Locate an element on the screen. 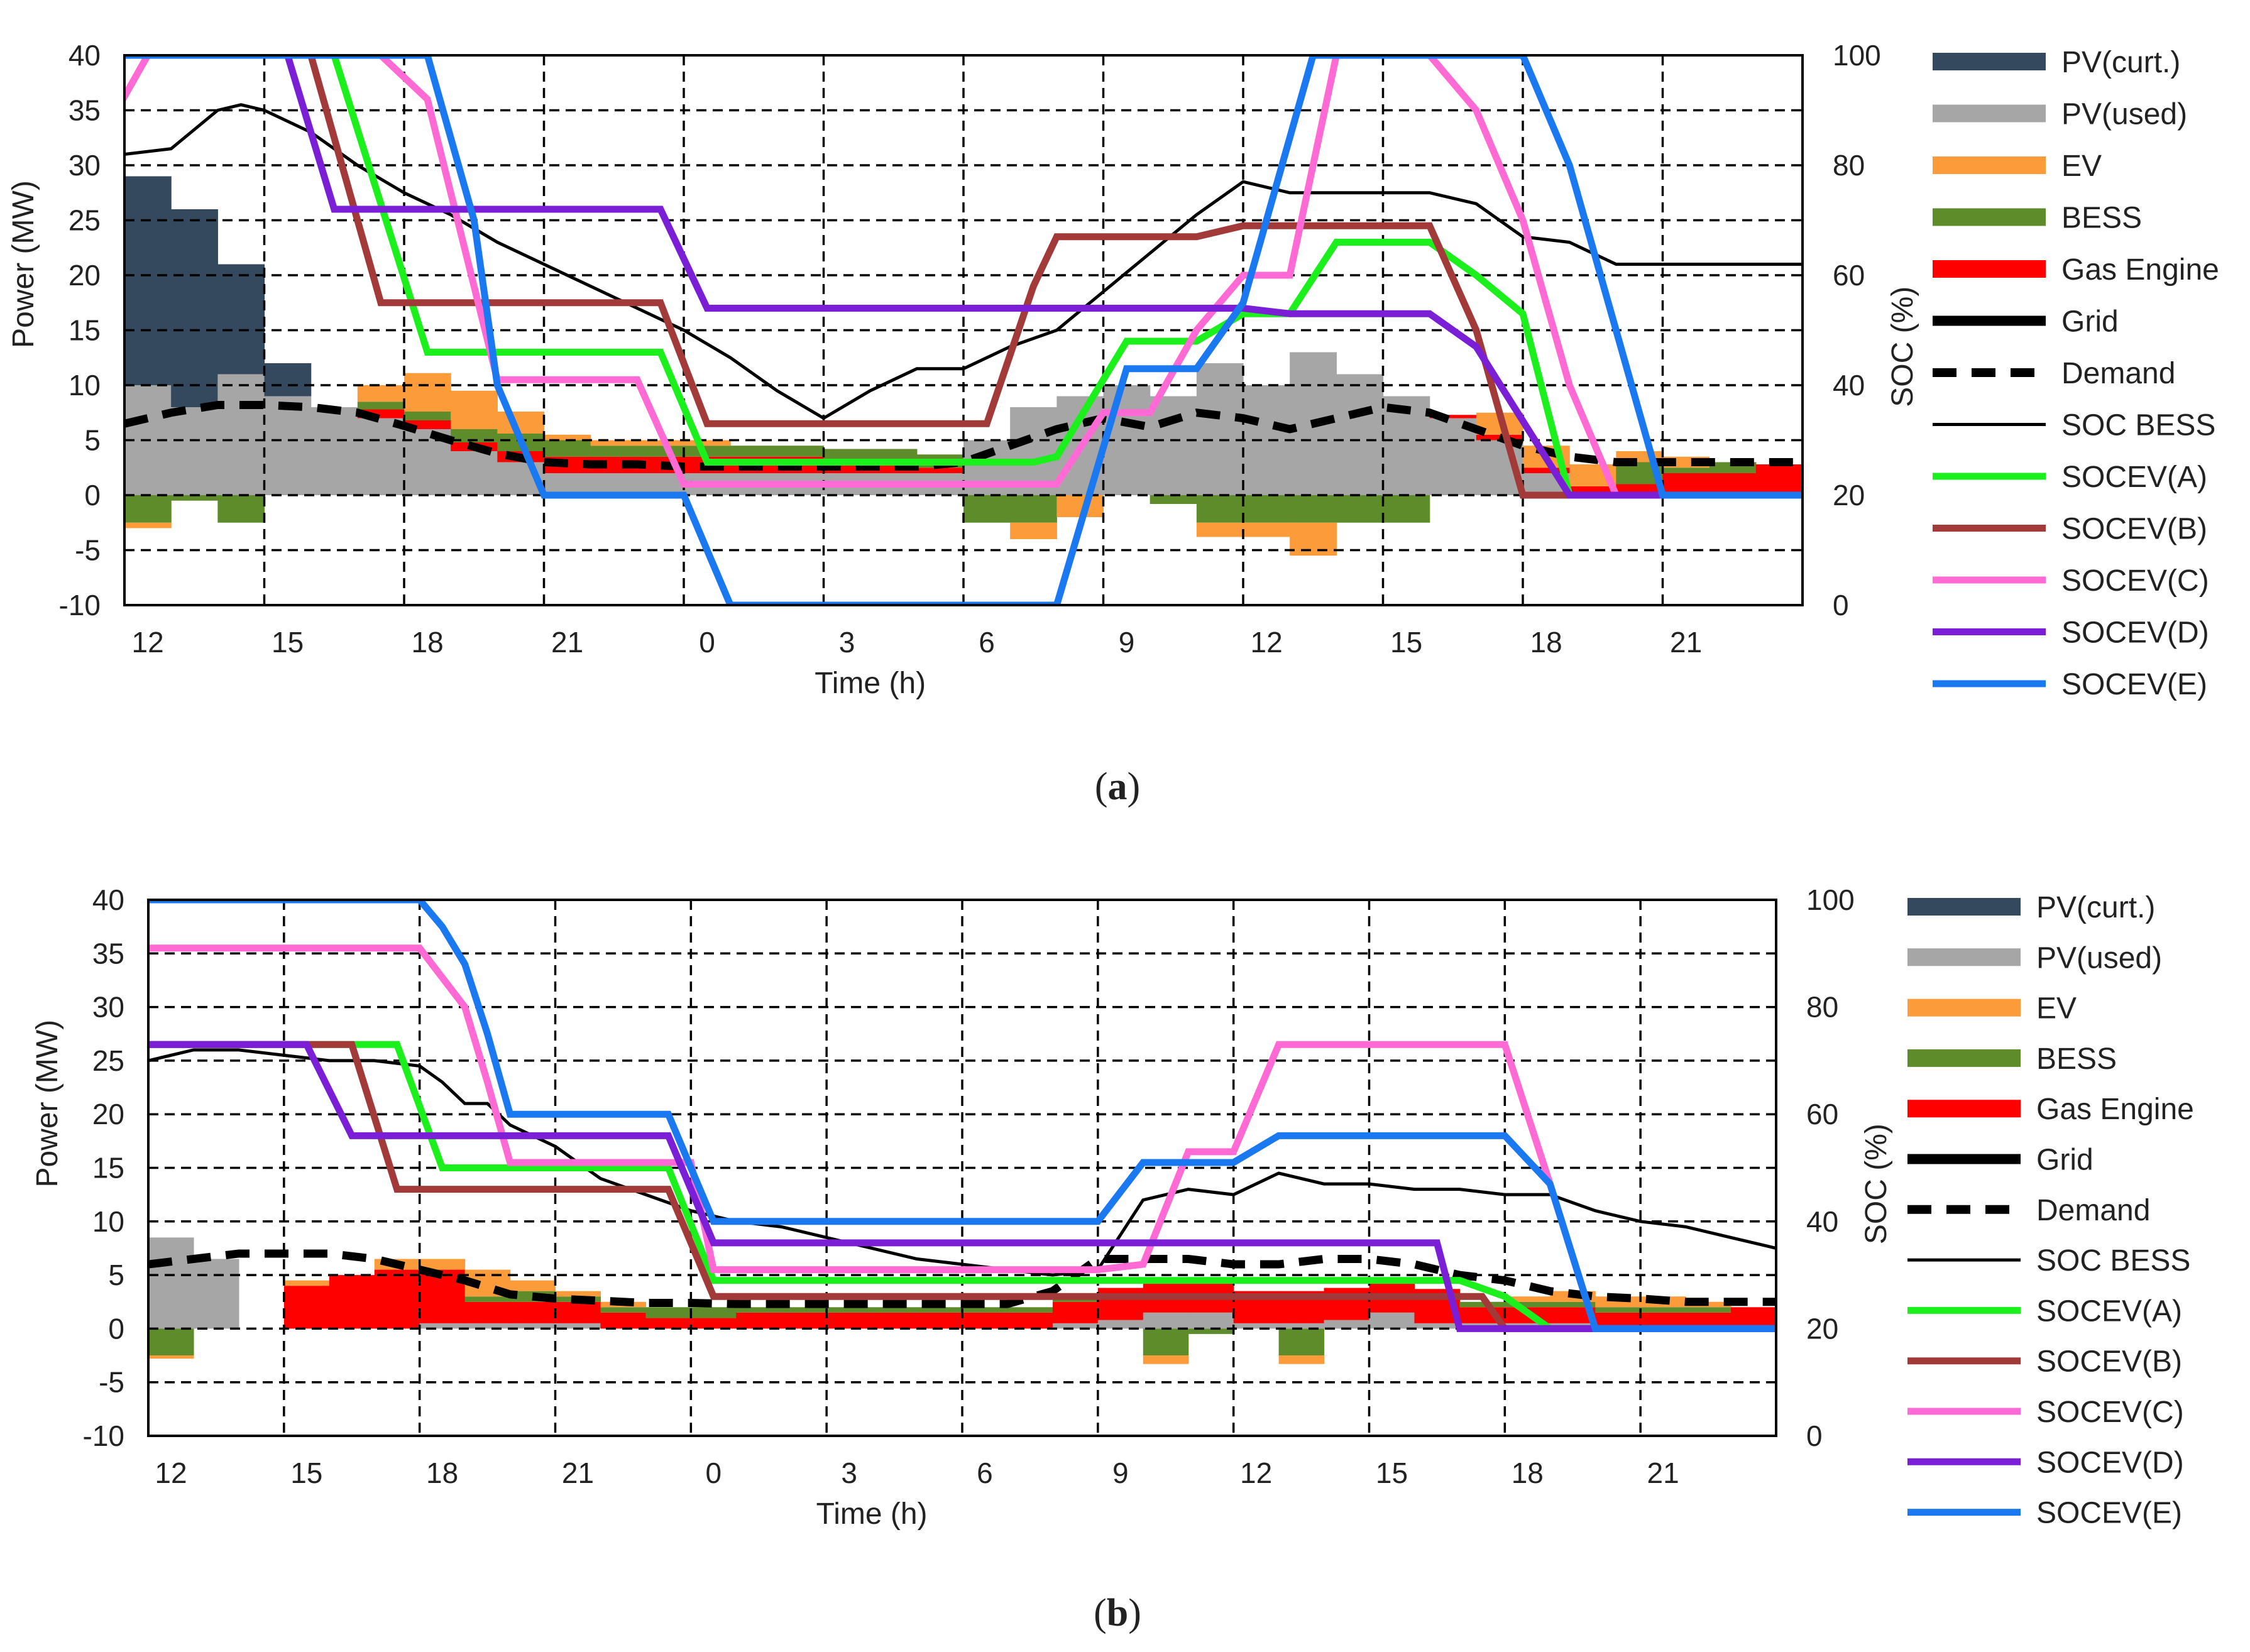  legend-label: BESS is located at coordinates (2102, 218).